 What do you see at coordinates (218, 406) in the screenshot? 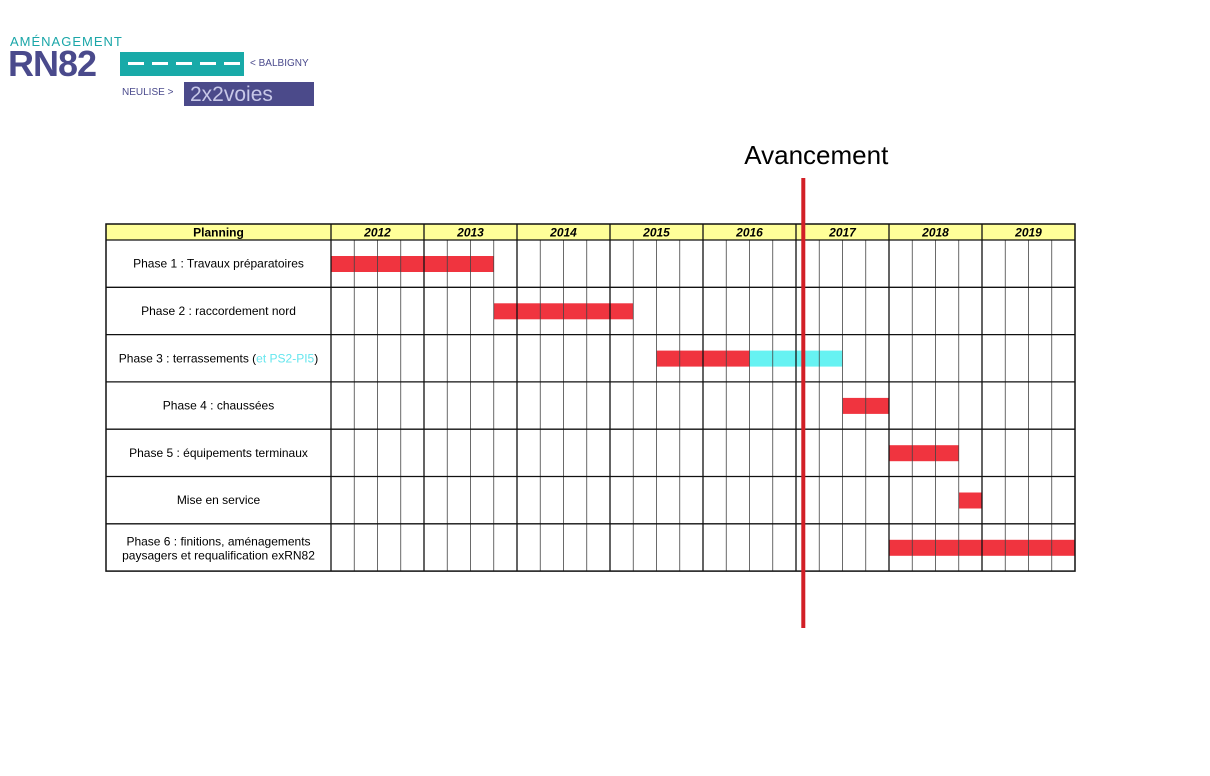
I see `row-label: Phase 4 : chaussées` at bounding box center [218, 406].